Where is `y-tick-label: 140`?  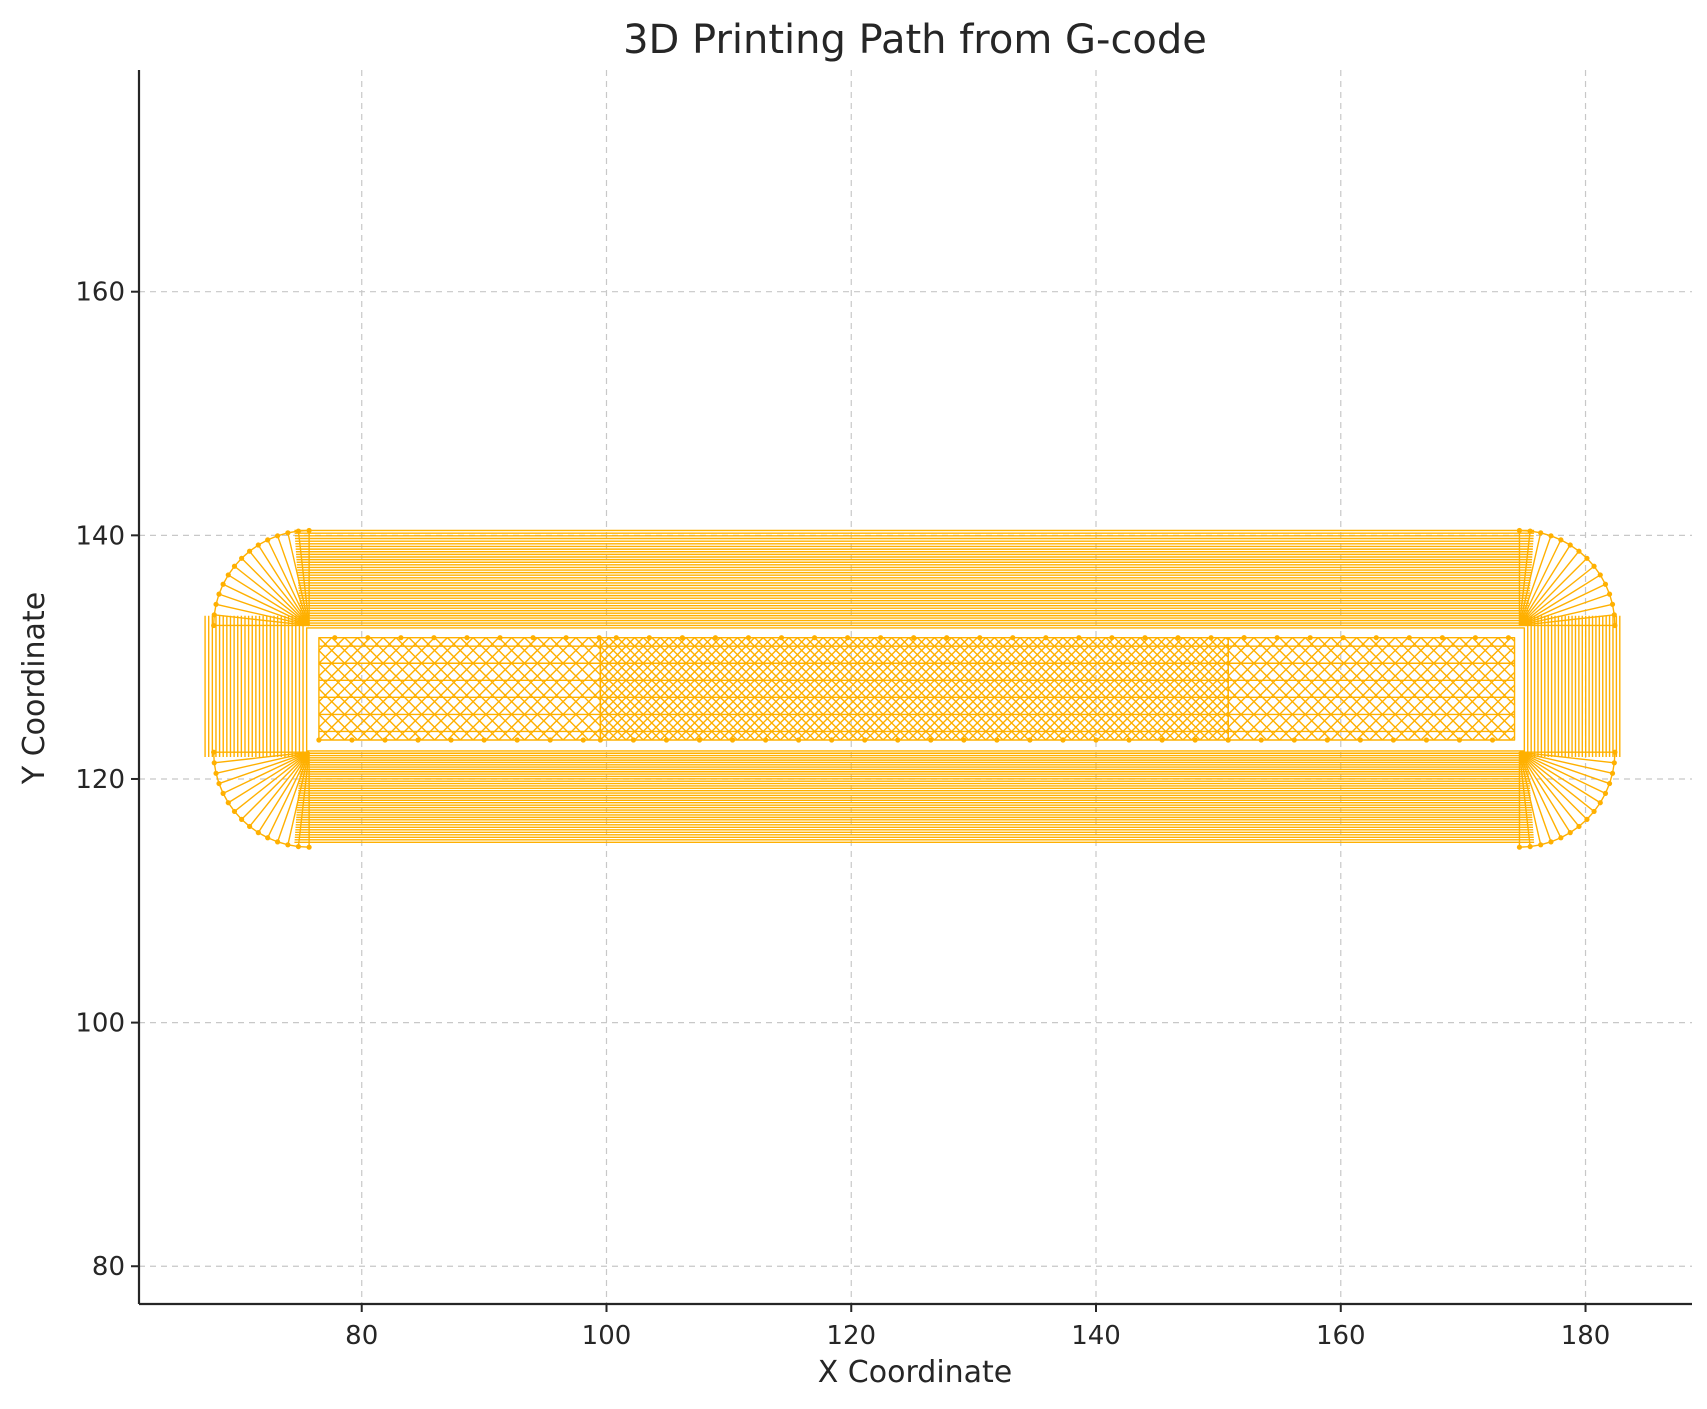 y-tick-label: 140 is located at coordinates (100, 536).